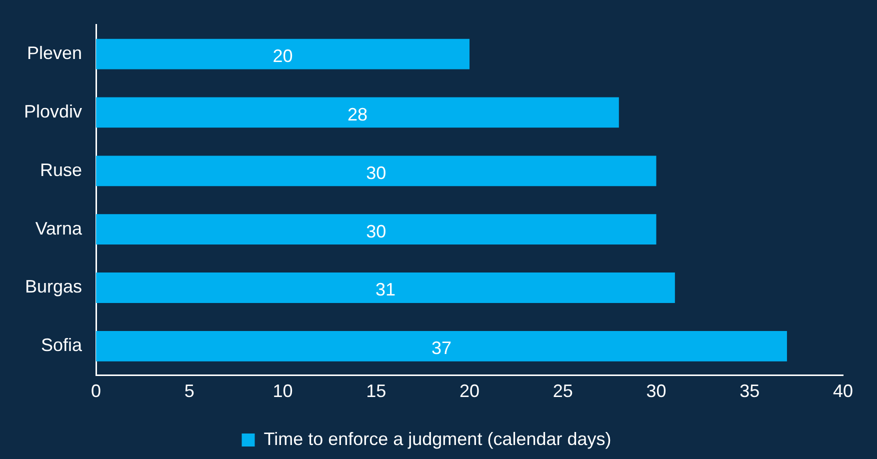  I want to click on x-tick-label: 30, so click(656, 391).